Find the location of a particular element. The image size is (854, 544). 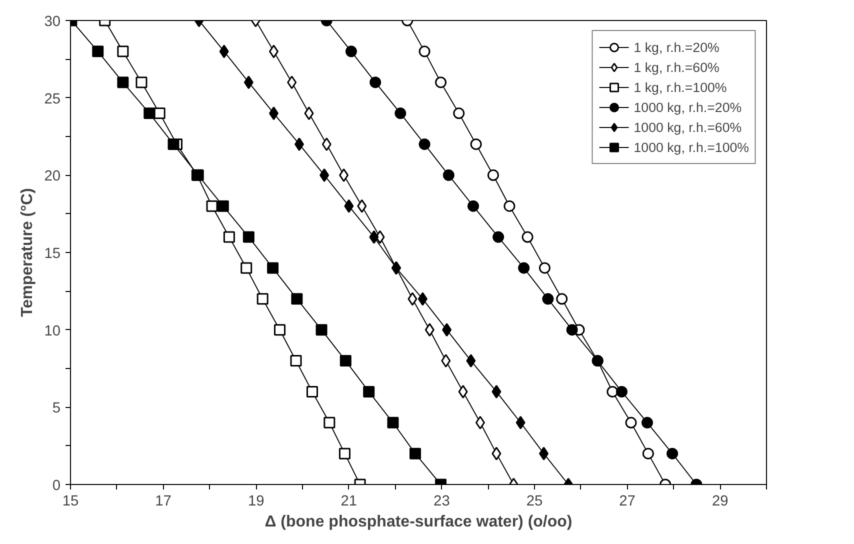

legend-label: 1000 kg, r.h.=100% is located at coordinates (691, 147).